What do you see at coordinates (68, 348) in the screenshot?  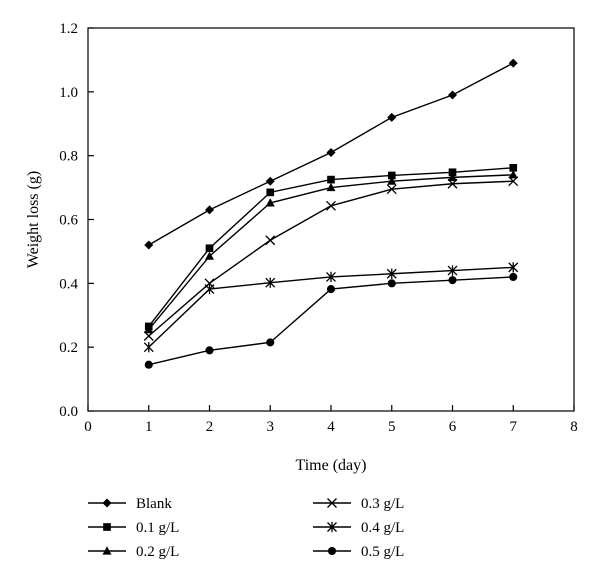 I see `y-tick-label: 0.2` at bounding box center [68, 348].